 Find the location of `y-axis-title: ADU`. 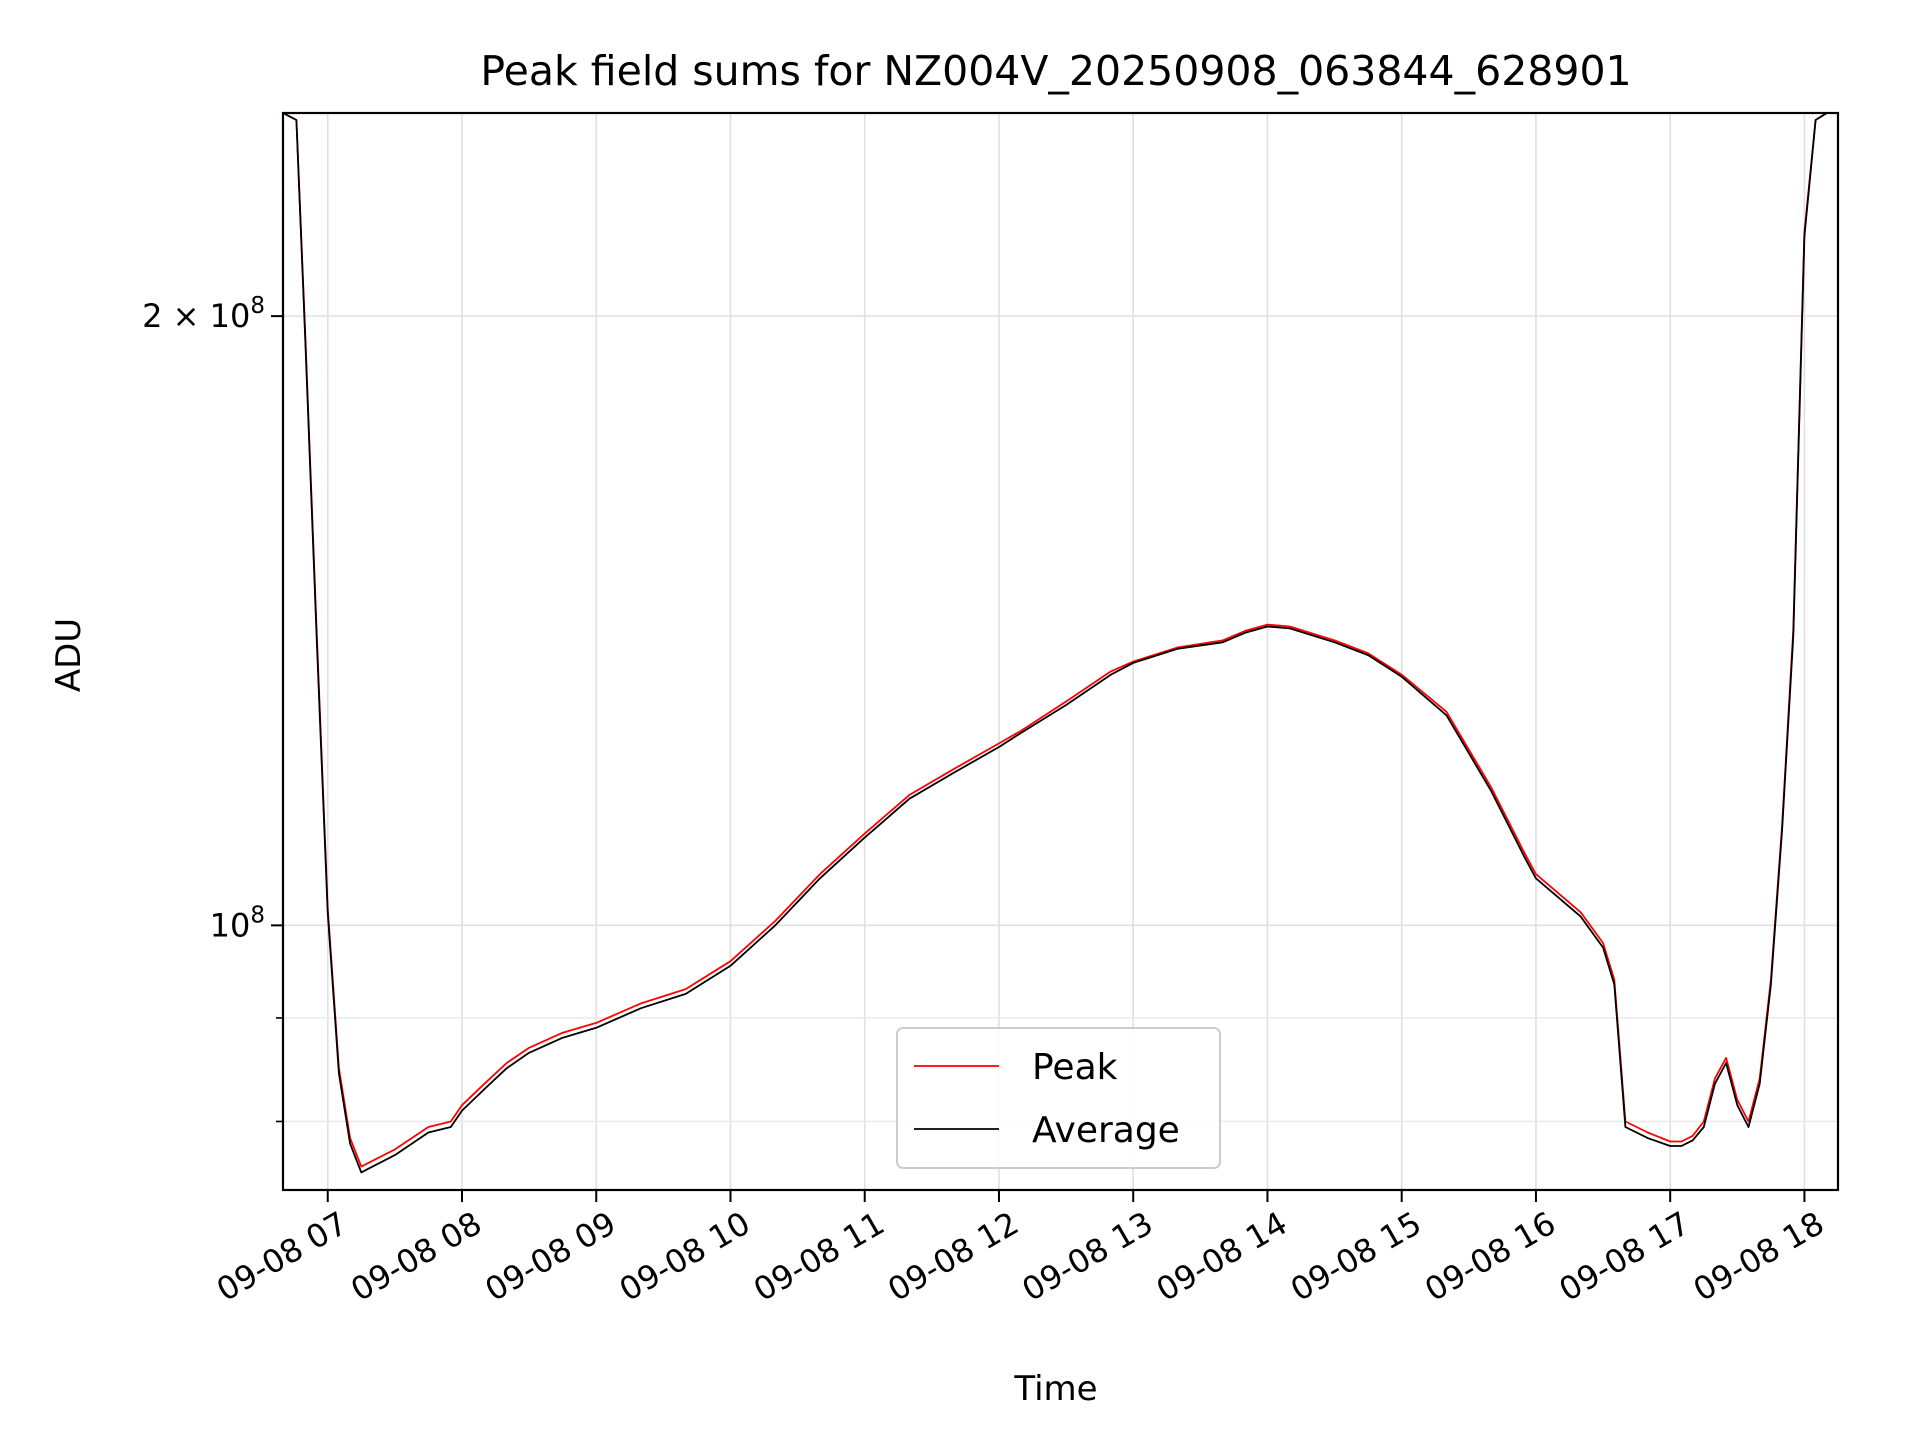

y-axis-title: ADU is located at coordinates (69, 655).